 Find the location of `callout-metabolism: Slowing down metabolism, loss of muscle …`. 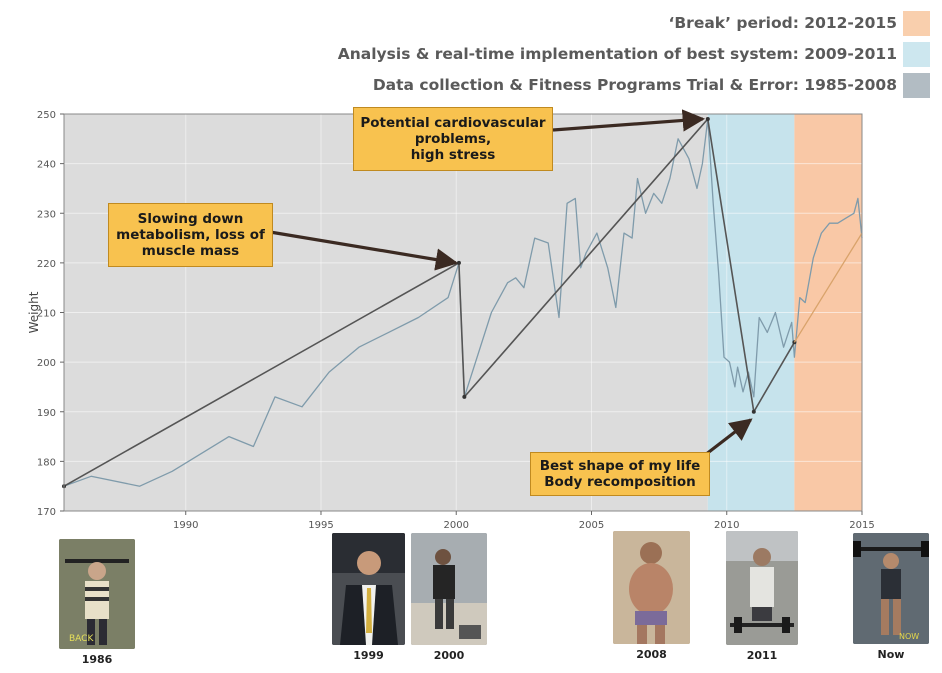

callout-metabolism: Slowing down metabolism, loss of muscle … is located at coordinates (190, 235).